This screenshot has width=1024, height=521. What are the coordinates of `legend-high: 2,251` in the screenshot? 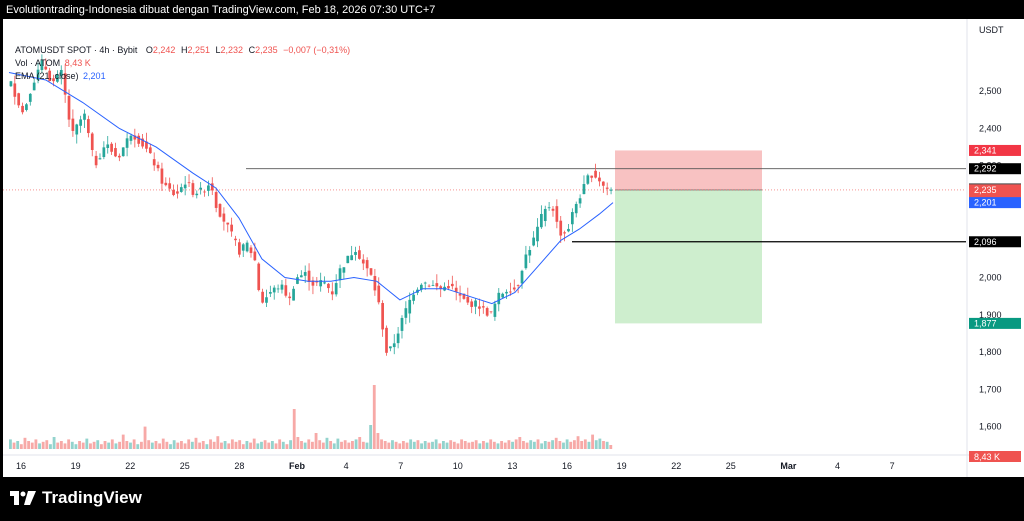 It's located at (198, 50).